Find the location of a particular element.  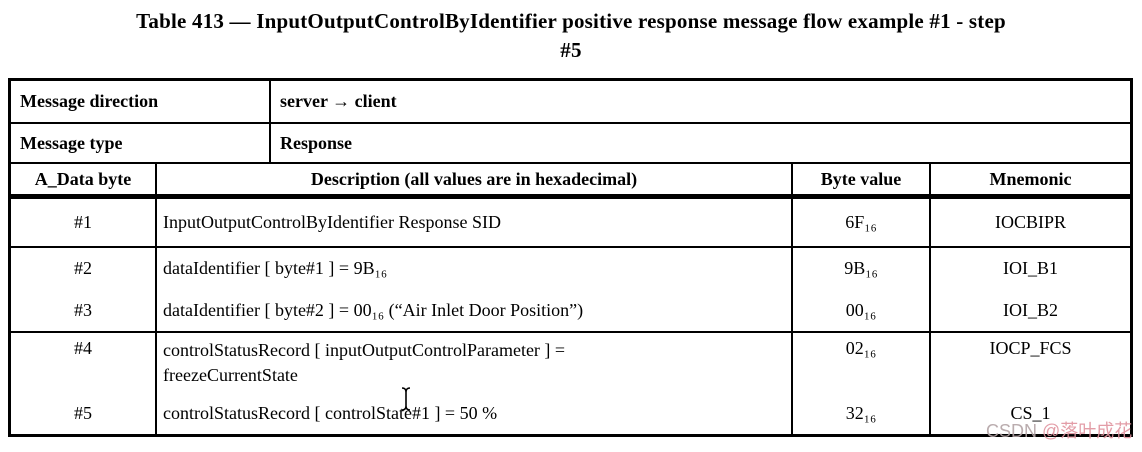

watermark-site: CSDN is located at coordinates (1012, 431).